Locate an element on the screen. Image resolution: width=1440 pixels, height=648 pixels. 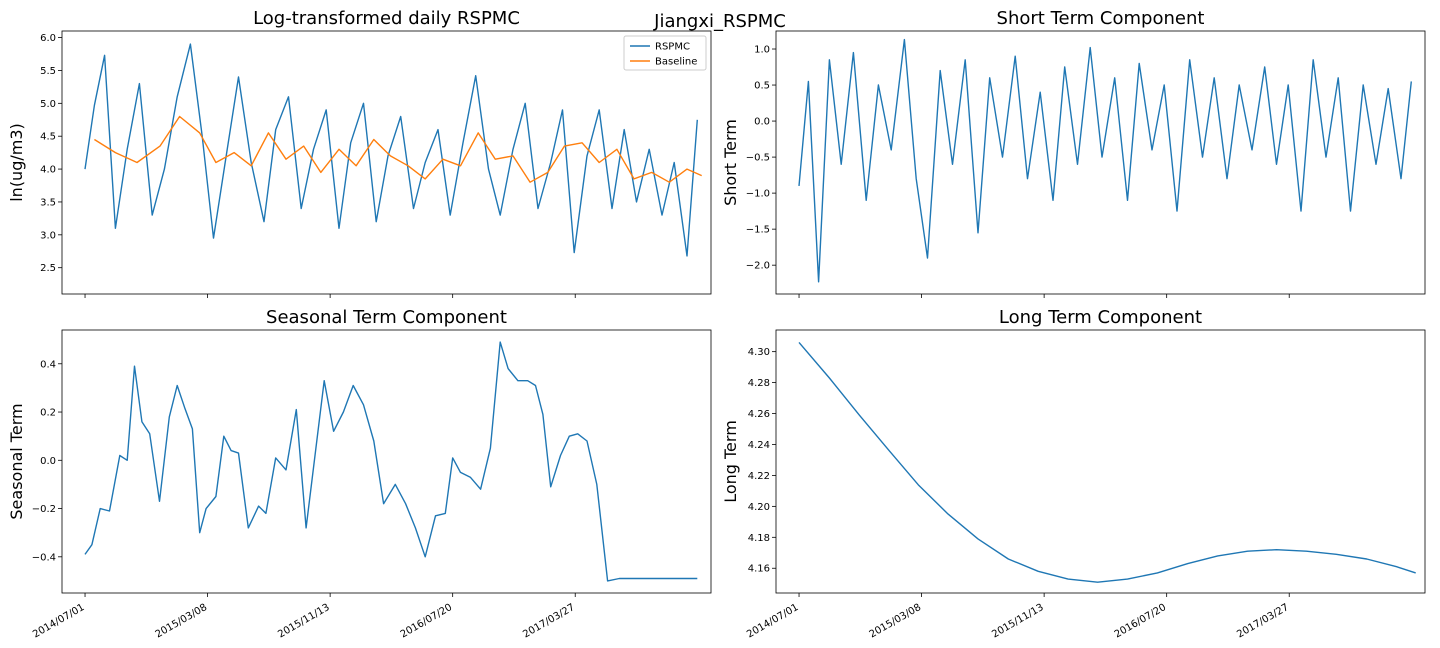
seasonal-ytick-label: 0.2 is located at coordinates (48, 413).